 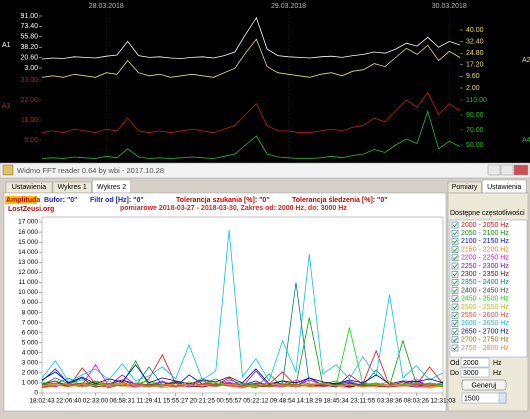 I want to click on generate-button, so click(x=484, y=385).